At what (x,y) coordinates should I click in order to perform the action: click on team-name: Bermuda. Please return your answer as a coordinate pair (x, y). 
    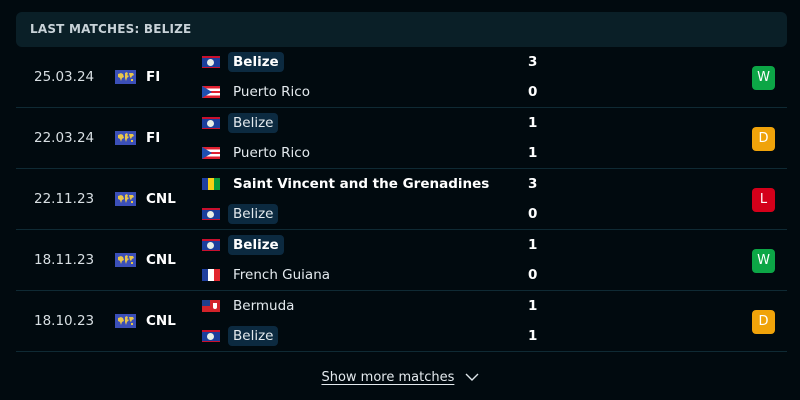
    Looking at the image, I should click on (264, 306).